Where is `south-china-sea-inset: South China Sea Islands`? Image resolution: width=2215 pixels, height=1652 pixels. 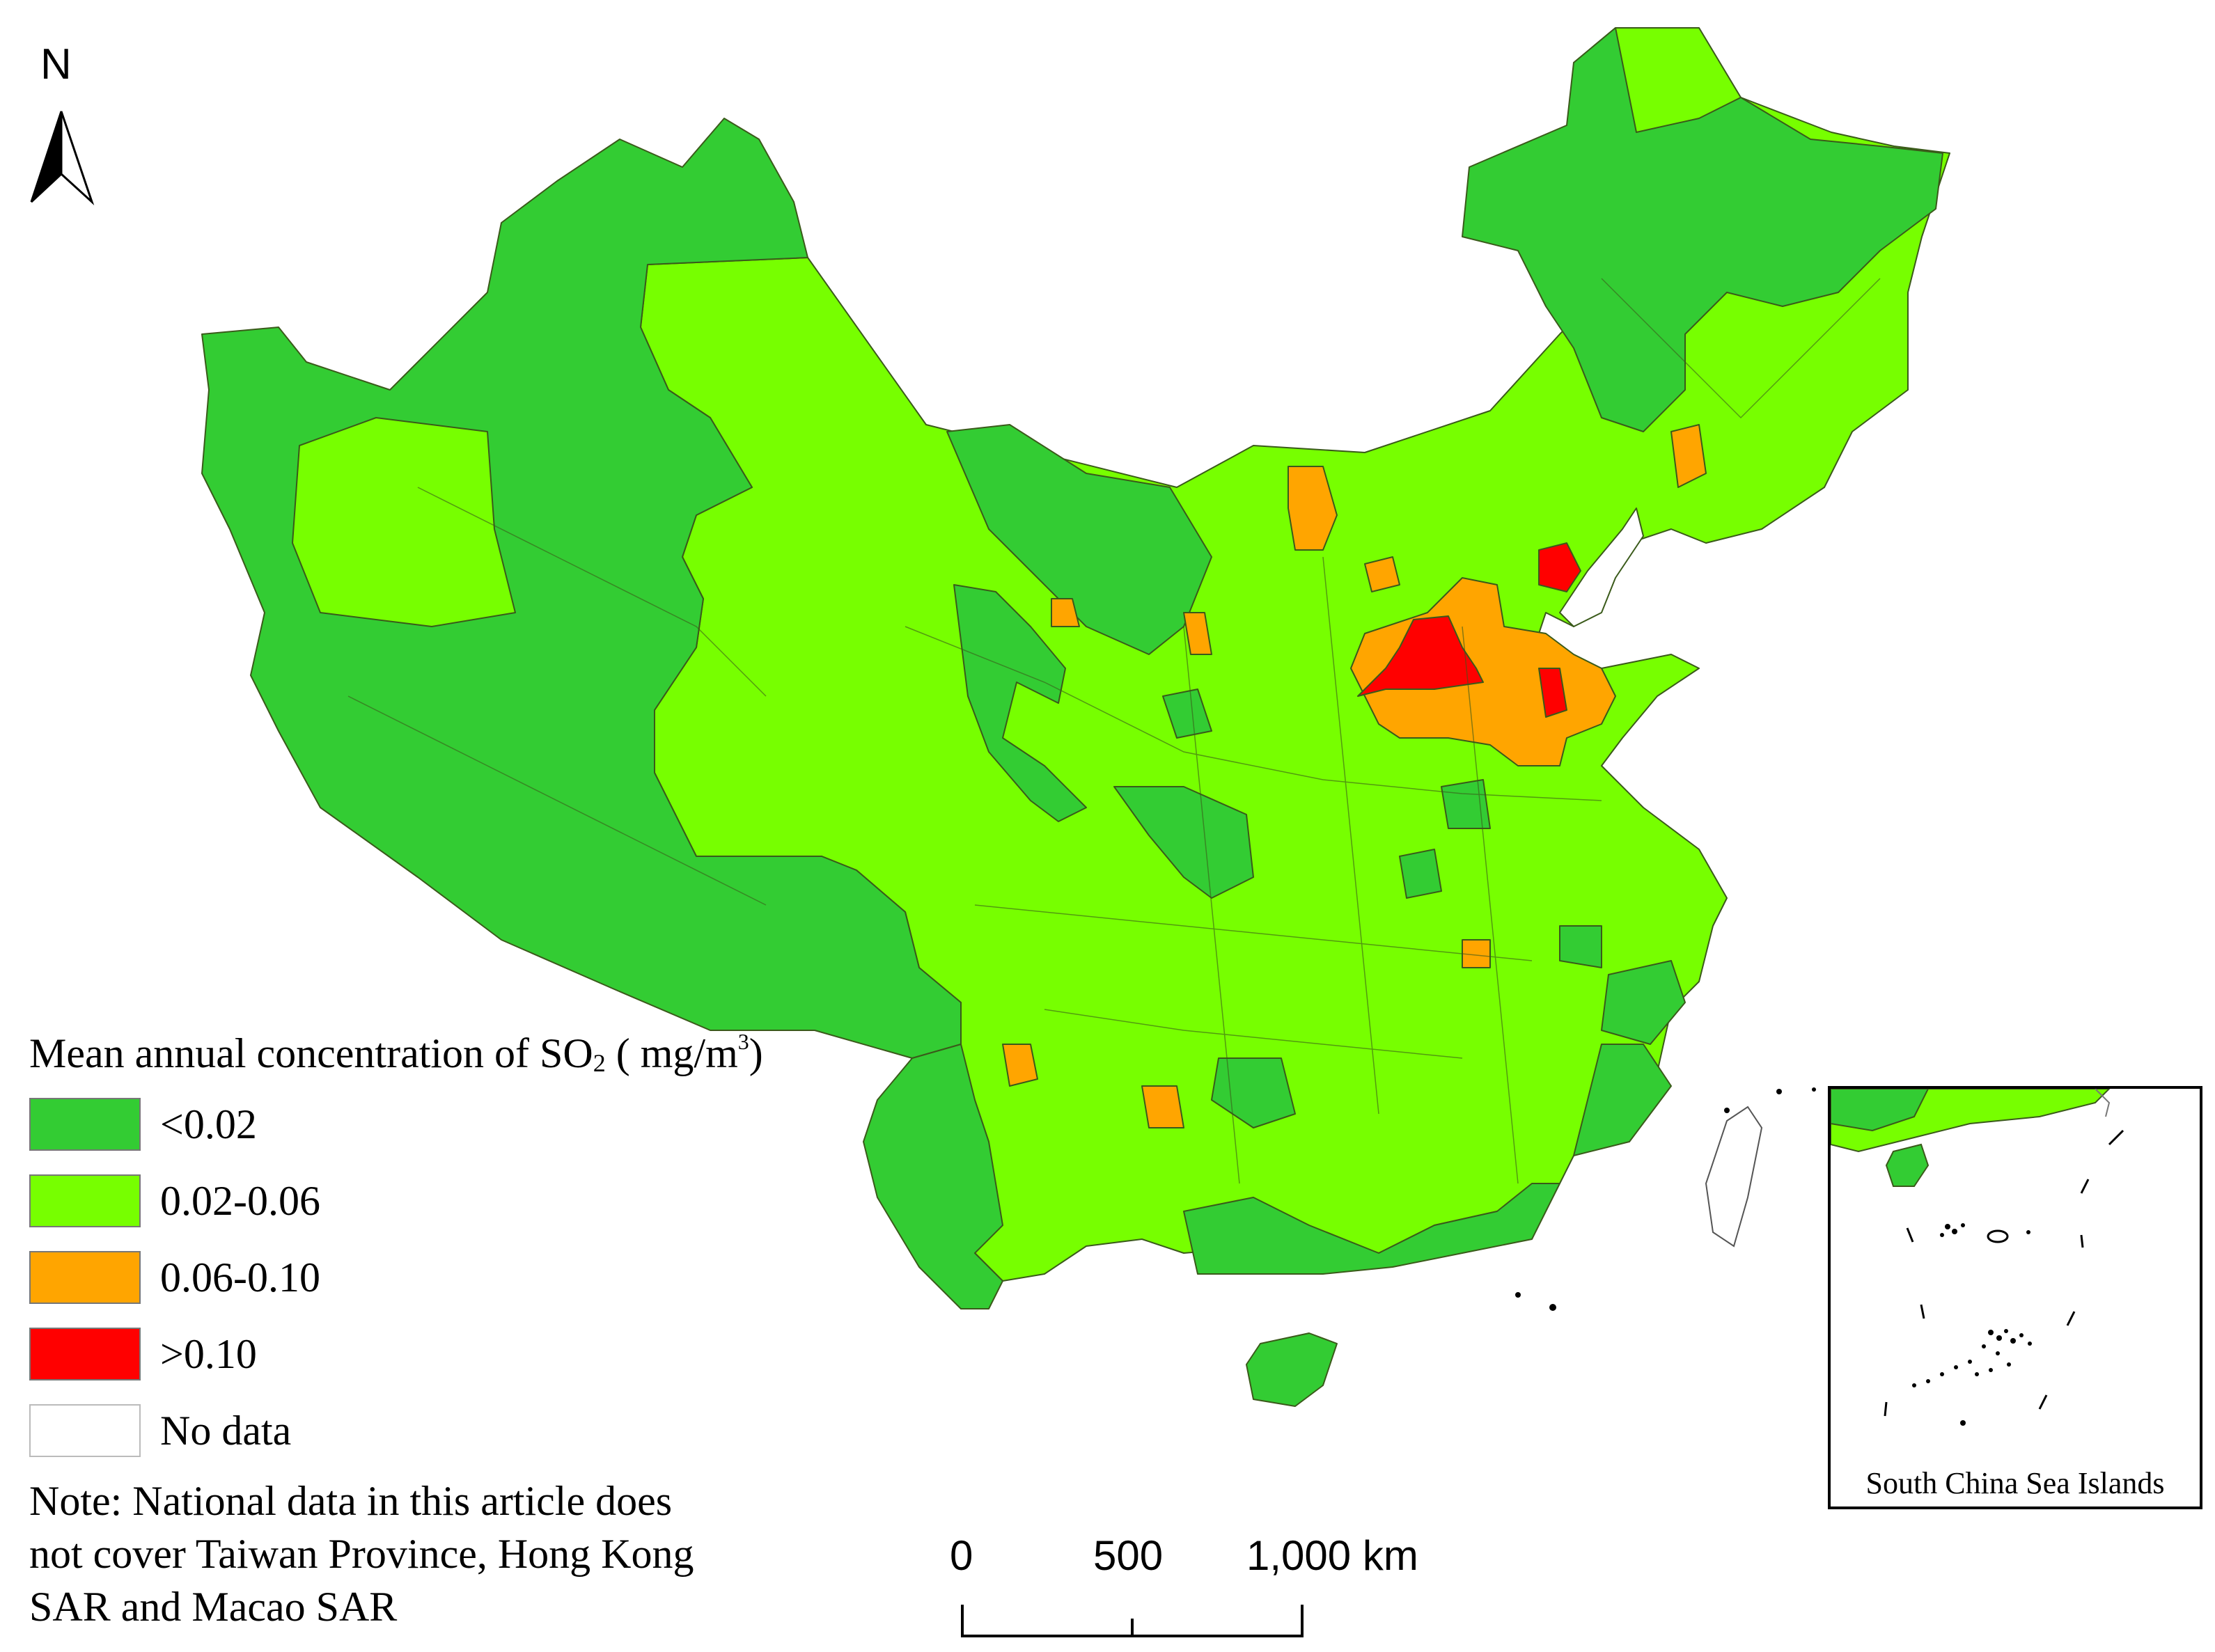
south-china-sea-inset: South China Sea Islands is located at coordinates (2015, 1297).